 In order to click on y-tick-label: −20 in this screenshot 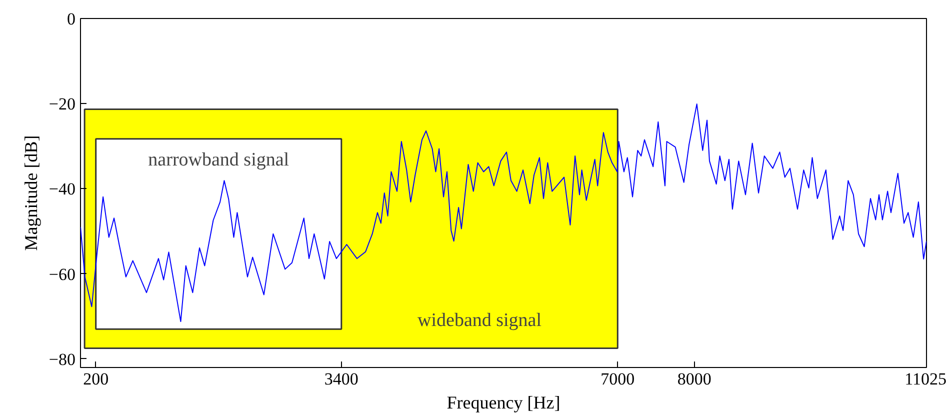, I will do `click(62, 104)`.